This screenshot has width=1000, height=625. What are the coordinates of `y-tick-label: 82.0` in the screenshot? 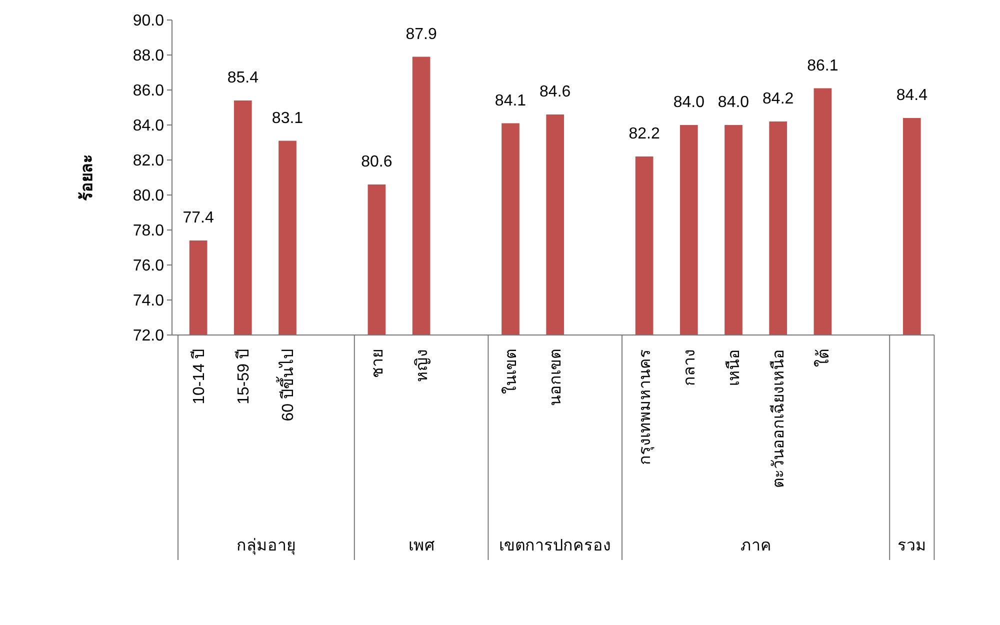 It's located at (148, 161).